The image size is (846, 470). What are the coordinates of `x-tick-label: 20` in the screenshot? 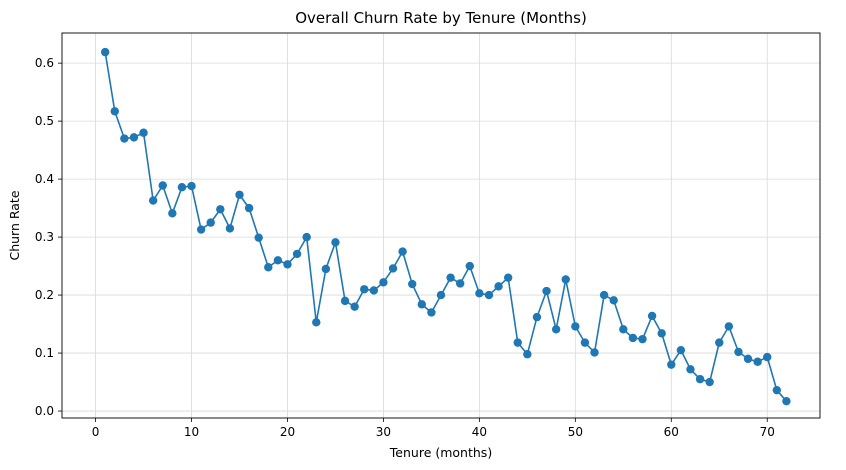 It's located at (287, 432).